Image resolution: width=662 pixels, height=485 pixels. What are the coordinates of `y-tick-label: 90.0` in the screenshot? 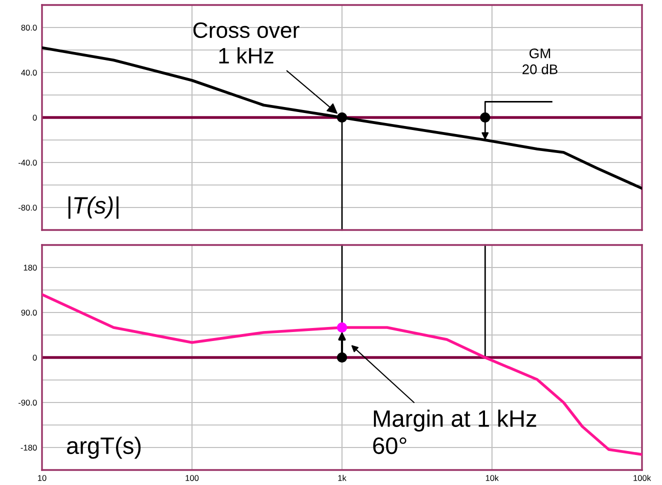 It's located at (29, 313).